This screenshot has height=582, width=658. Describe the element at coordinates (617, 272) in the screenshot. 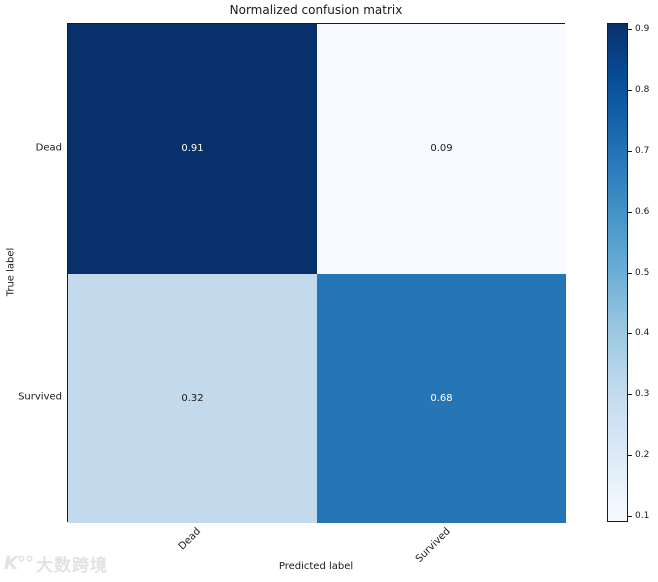

I see `colorbar` at that location.